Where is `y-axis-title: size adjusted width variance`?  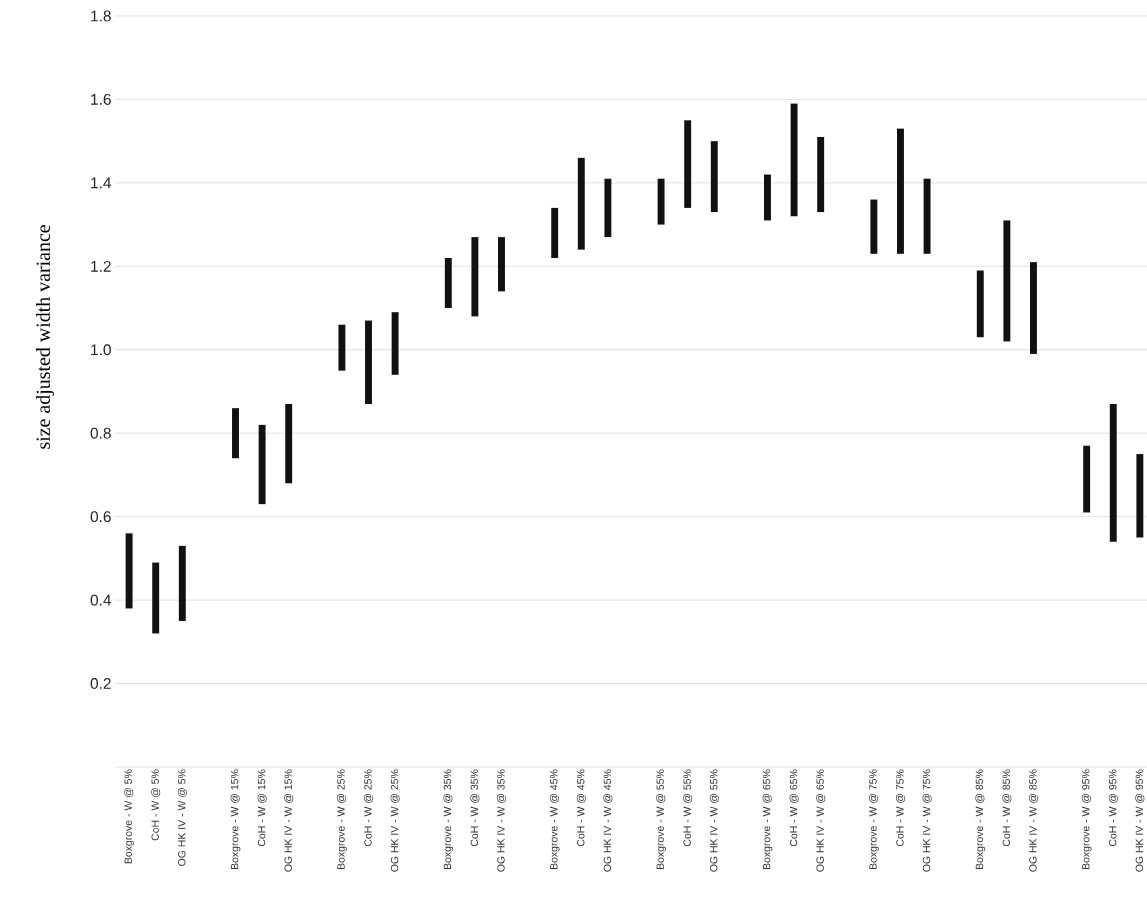 y-axis-title: size adjusted width variance is located at coordinates (45, 337).